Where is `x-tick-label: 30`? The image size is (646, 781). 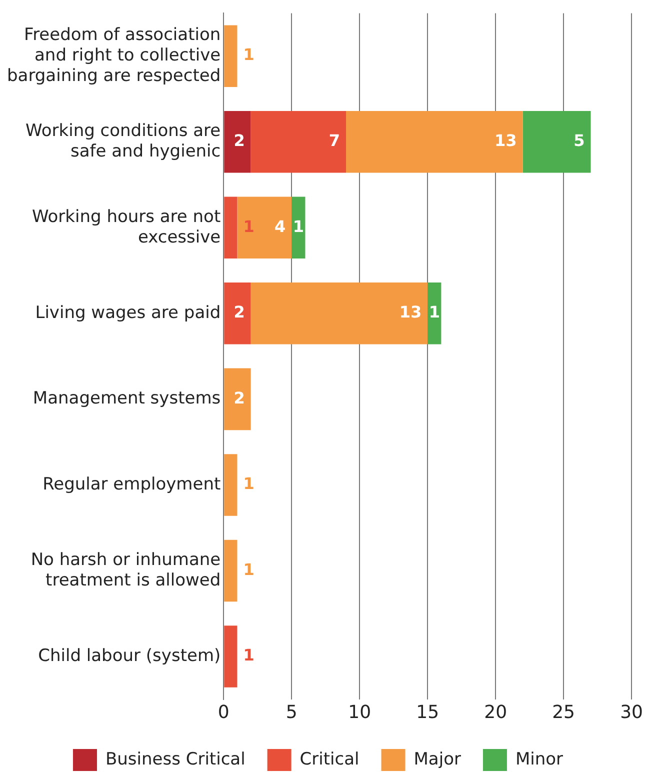
x-tick-label: 30 is located at coordinates (631, 712).